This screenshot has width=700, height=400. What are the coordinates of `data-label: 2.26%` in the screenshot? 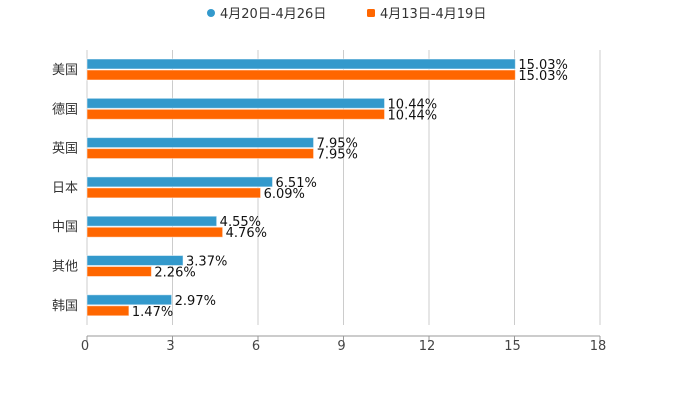 It's located at (174, 273).